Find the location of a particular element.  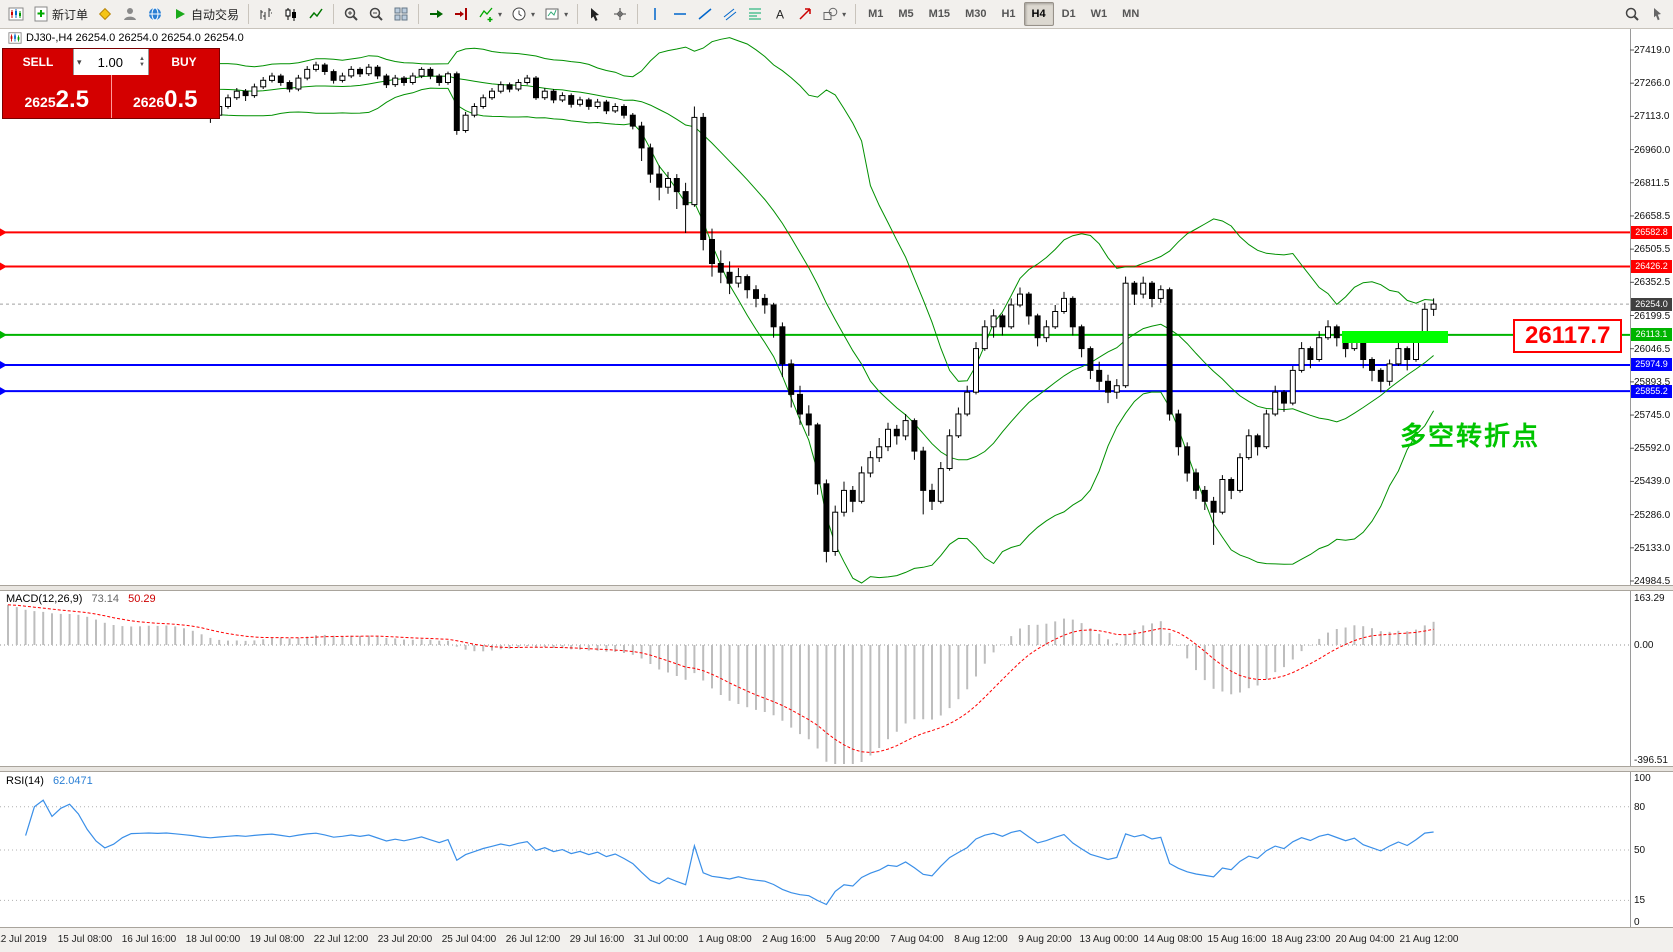

templates-button: ▾ is located at coordinates (556, 14).